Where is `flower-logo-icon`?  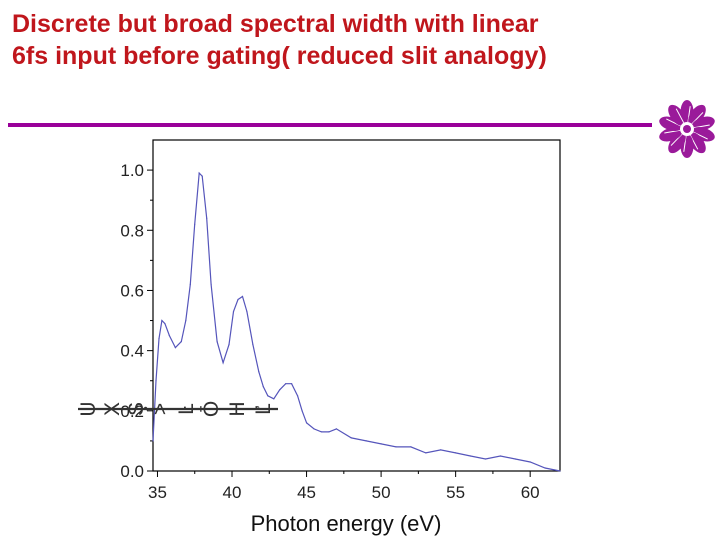
flower-logo-icon is located at coordinates (687, 129).